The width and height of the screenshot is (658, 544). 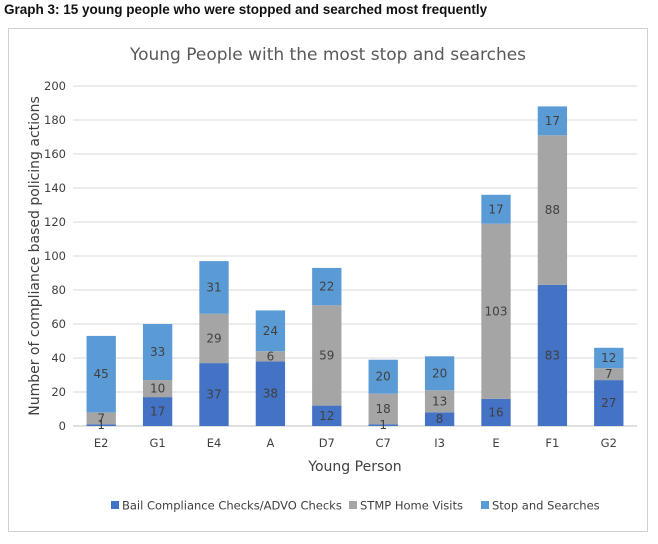 I want to click on bar-segment-C7-s2, so click(x=383, y=376).